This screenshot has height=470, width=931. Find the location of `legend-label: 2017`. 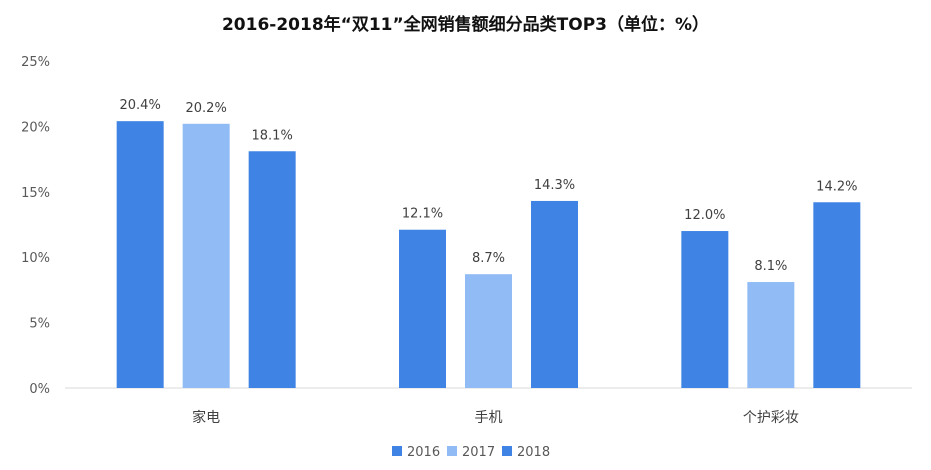

legend-label: 2017 is located at coordinates (478, 452).